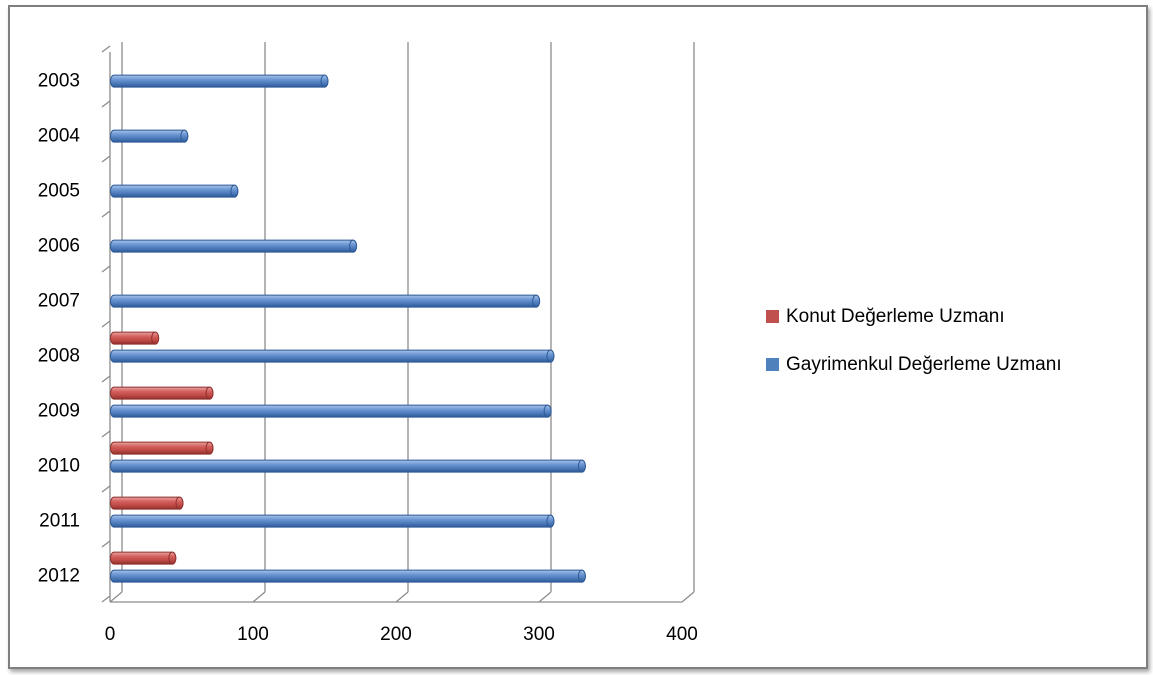  Describe the element at coordinates (682, 634) in the screenshot. I see `x-tick-label: 400` at that location.